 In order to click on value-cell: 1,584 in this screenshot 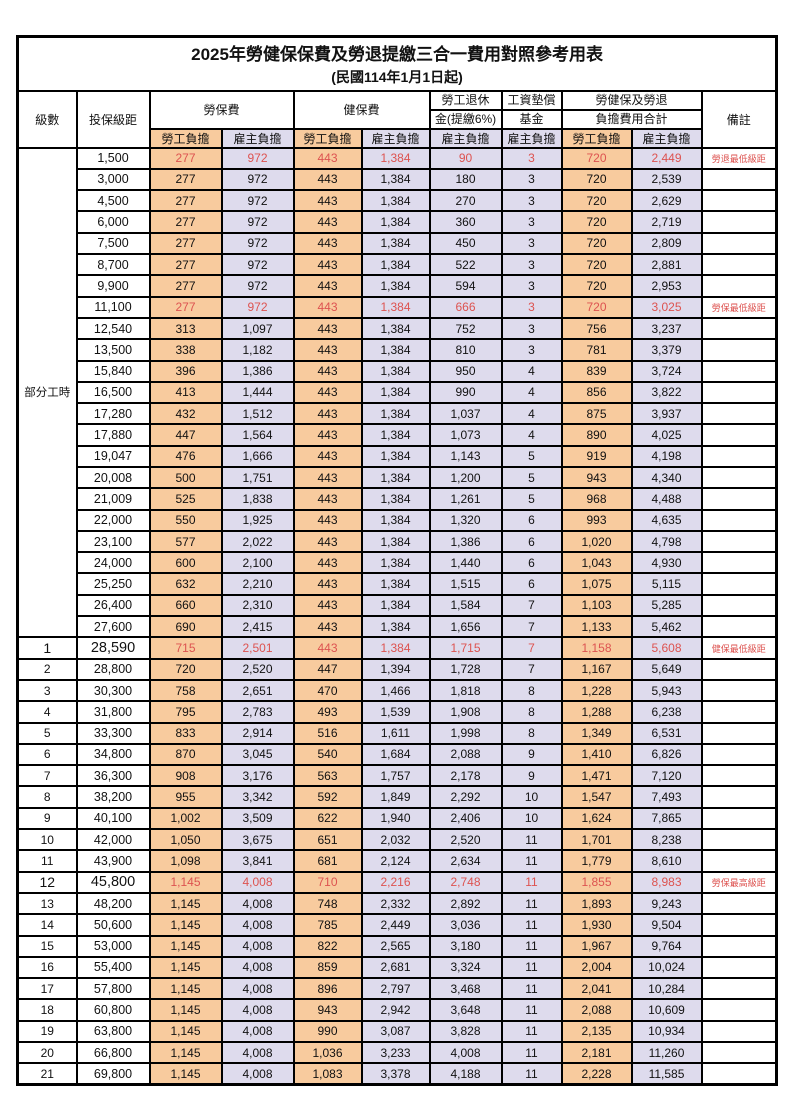, I will do `click(465, 605)`.